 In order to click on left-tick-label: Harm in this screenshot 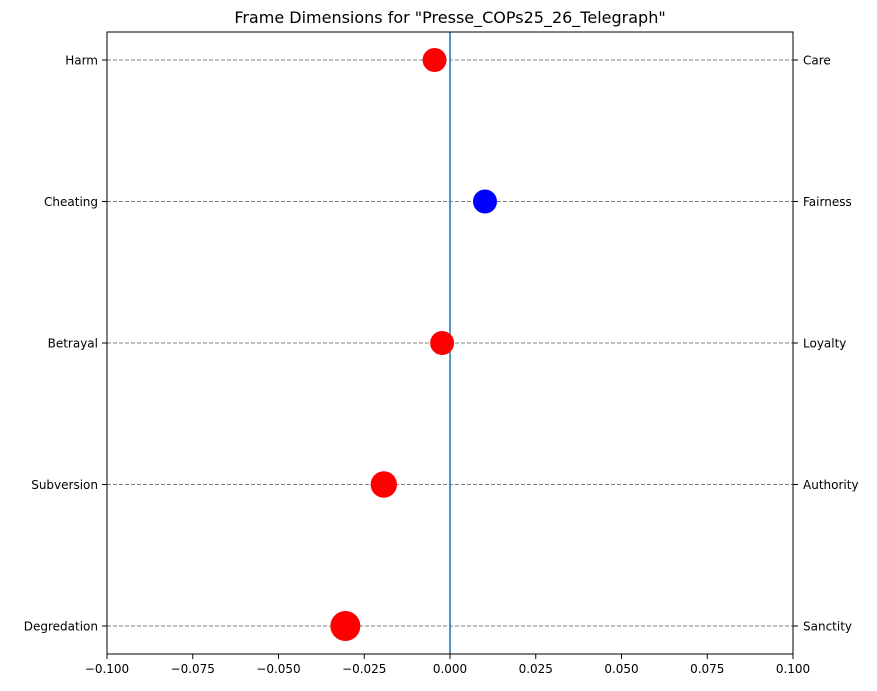, I will do `click(81, 61)`.